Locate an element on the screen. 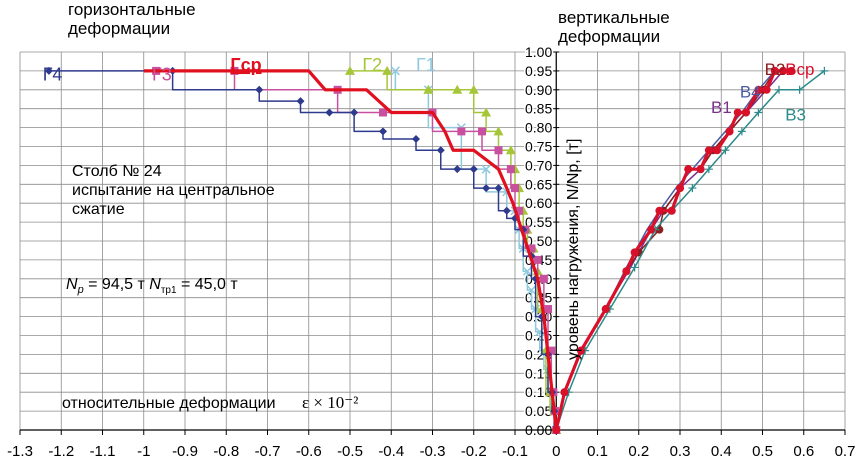 The width and height of the screenshot is (861, 468). load-values: Np = 94,5 т Nтр1 = 45,0 т is located at coordinates (152, 287).